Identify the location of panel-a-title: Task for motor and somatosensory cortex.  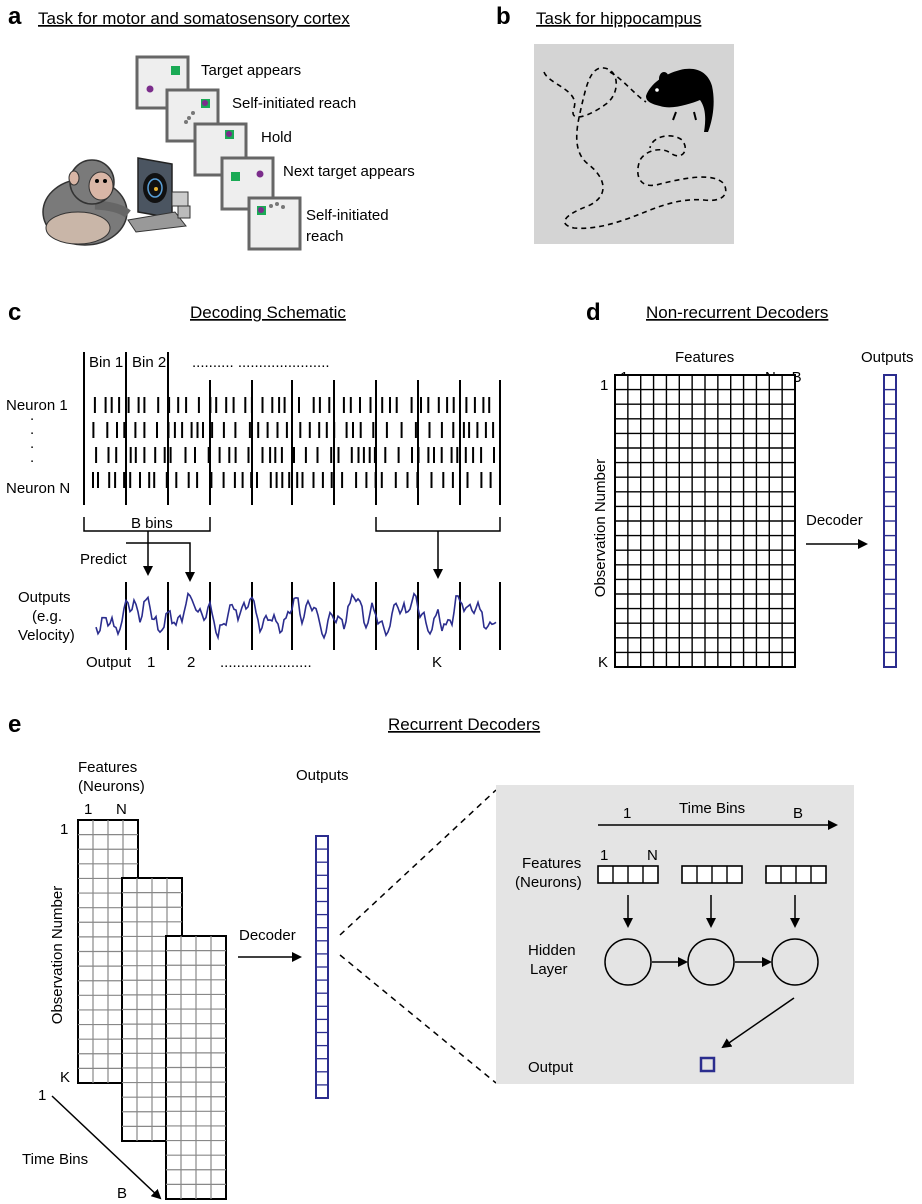
(194, 18).